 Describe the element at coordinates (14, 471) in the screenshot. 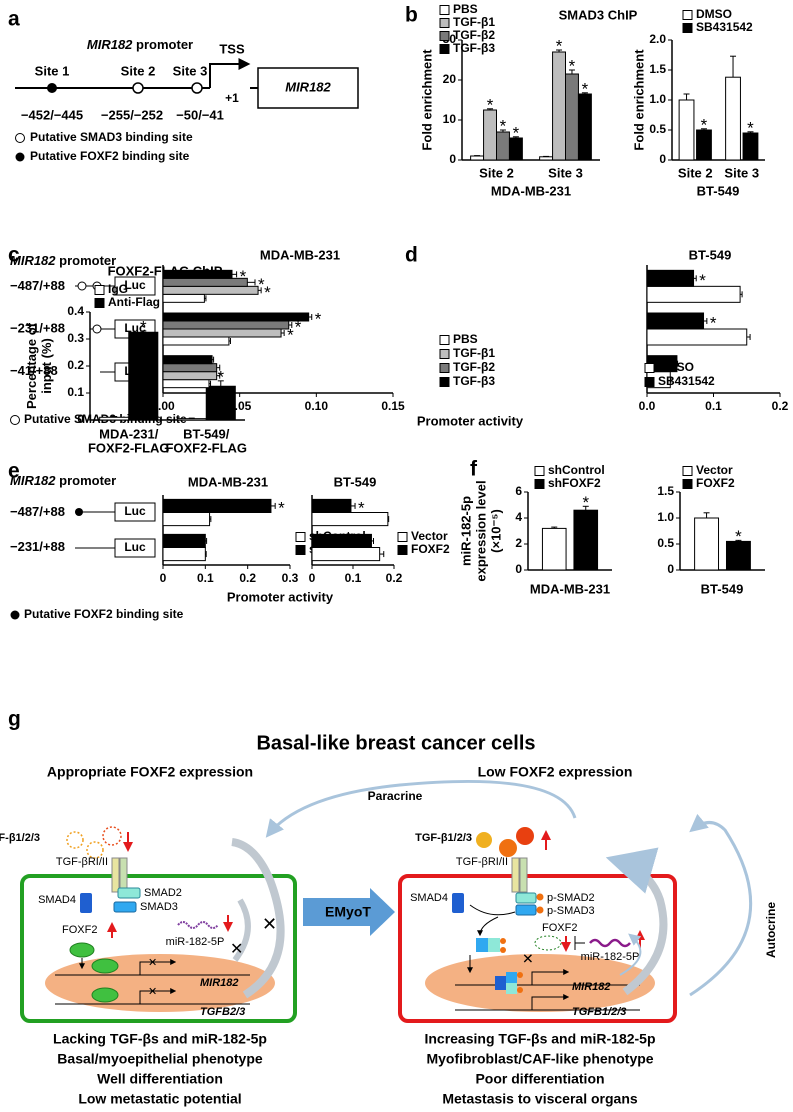

I see `panel-letter: e` at that location.